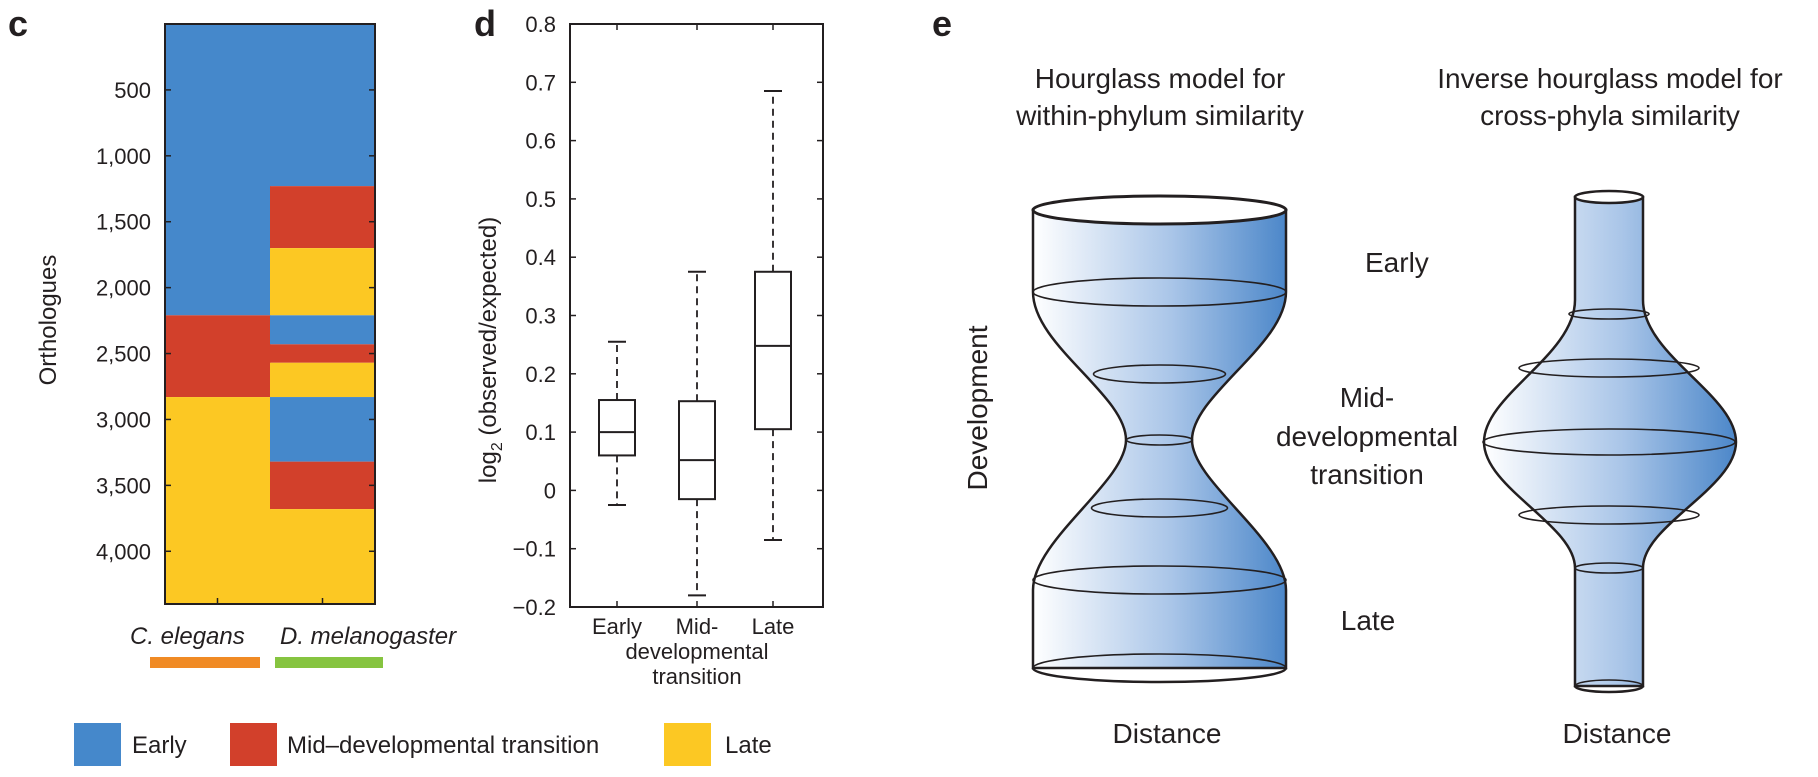 The image size is (1818, 777). What do you see at coordinates (773, 626) in the screenshot?
I see `boxplot-x-label-late-0: Late` at bounding box center [773, 626].